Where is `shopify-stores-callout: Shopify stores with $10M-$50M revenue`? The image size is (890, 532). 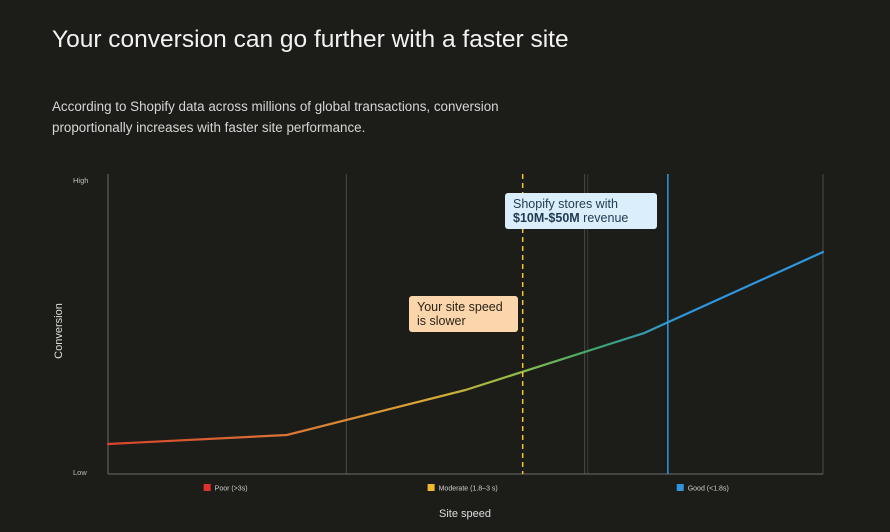
shopify-stores-callout: Shopify stores with $10M-$50M revenue is located at coordinates (581, 211).